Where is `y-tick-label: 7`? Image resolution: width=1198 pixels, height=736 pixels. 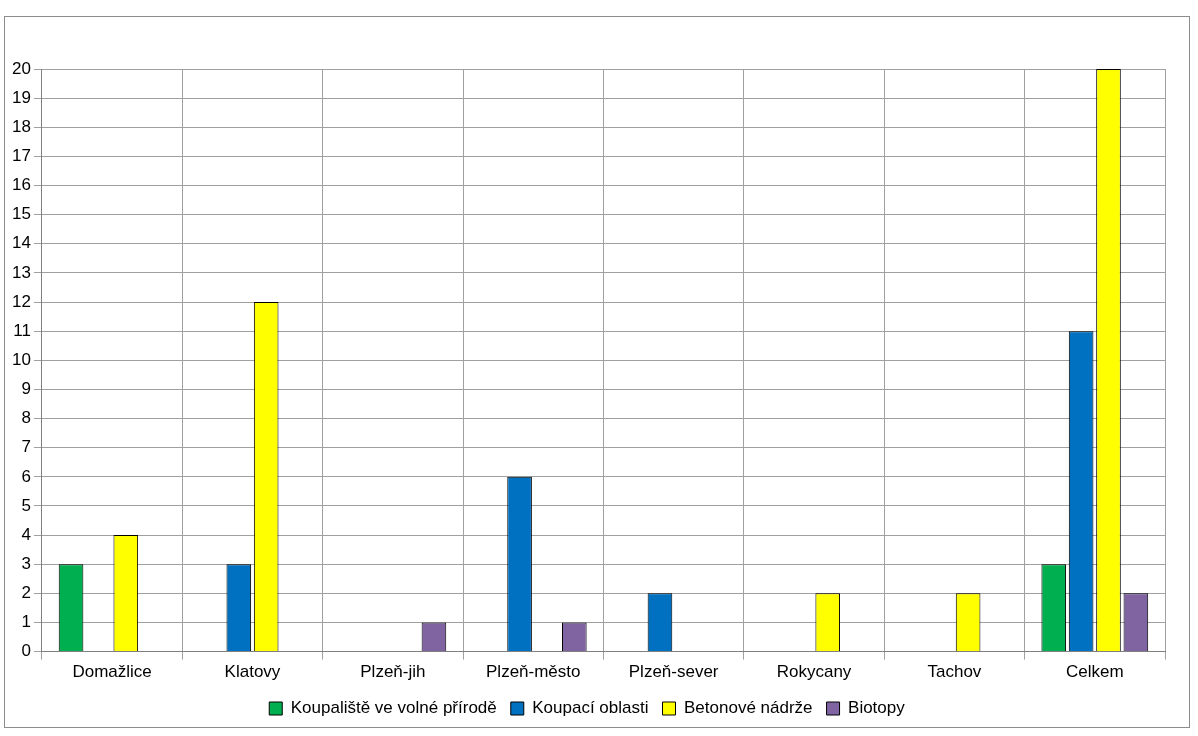 y-tick-label: 7 is located at coordinates (26, 447).